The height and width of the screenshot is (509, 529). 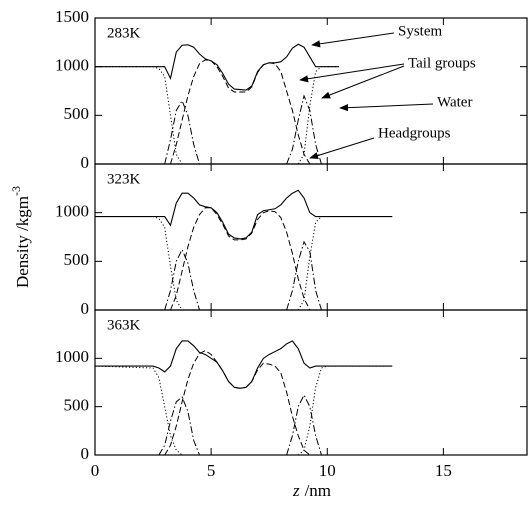 I want to click on panel-label: 363K, so click(x=124, y=325).